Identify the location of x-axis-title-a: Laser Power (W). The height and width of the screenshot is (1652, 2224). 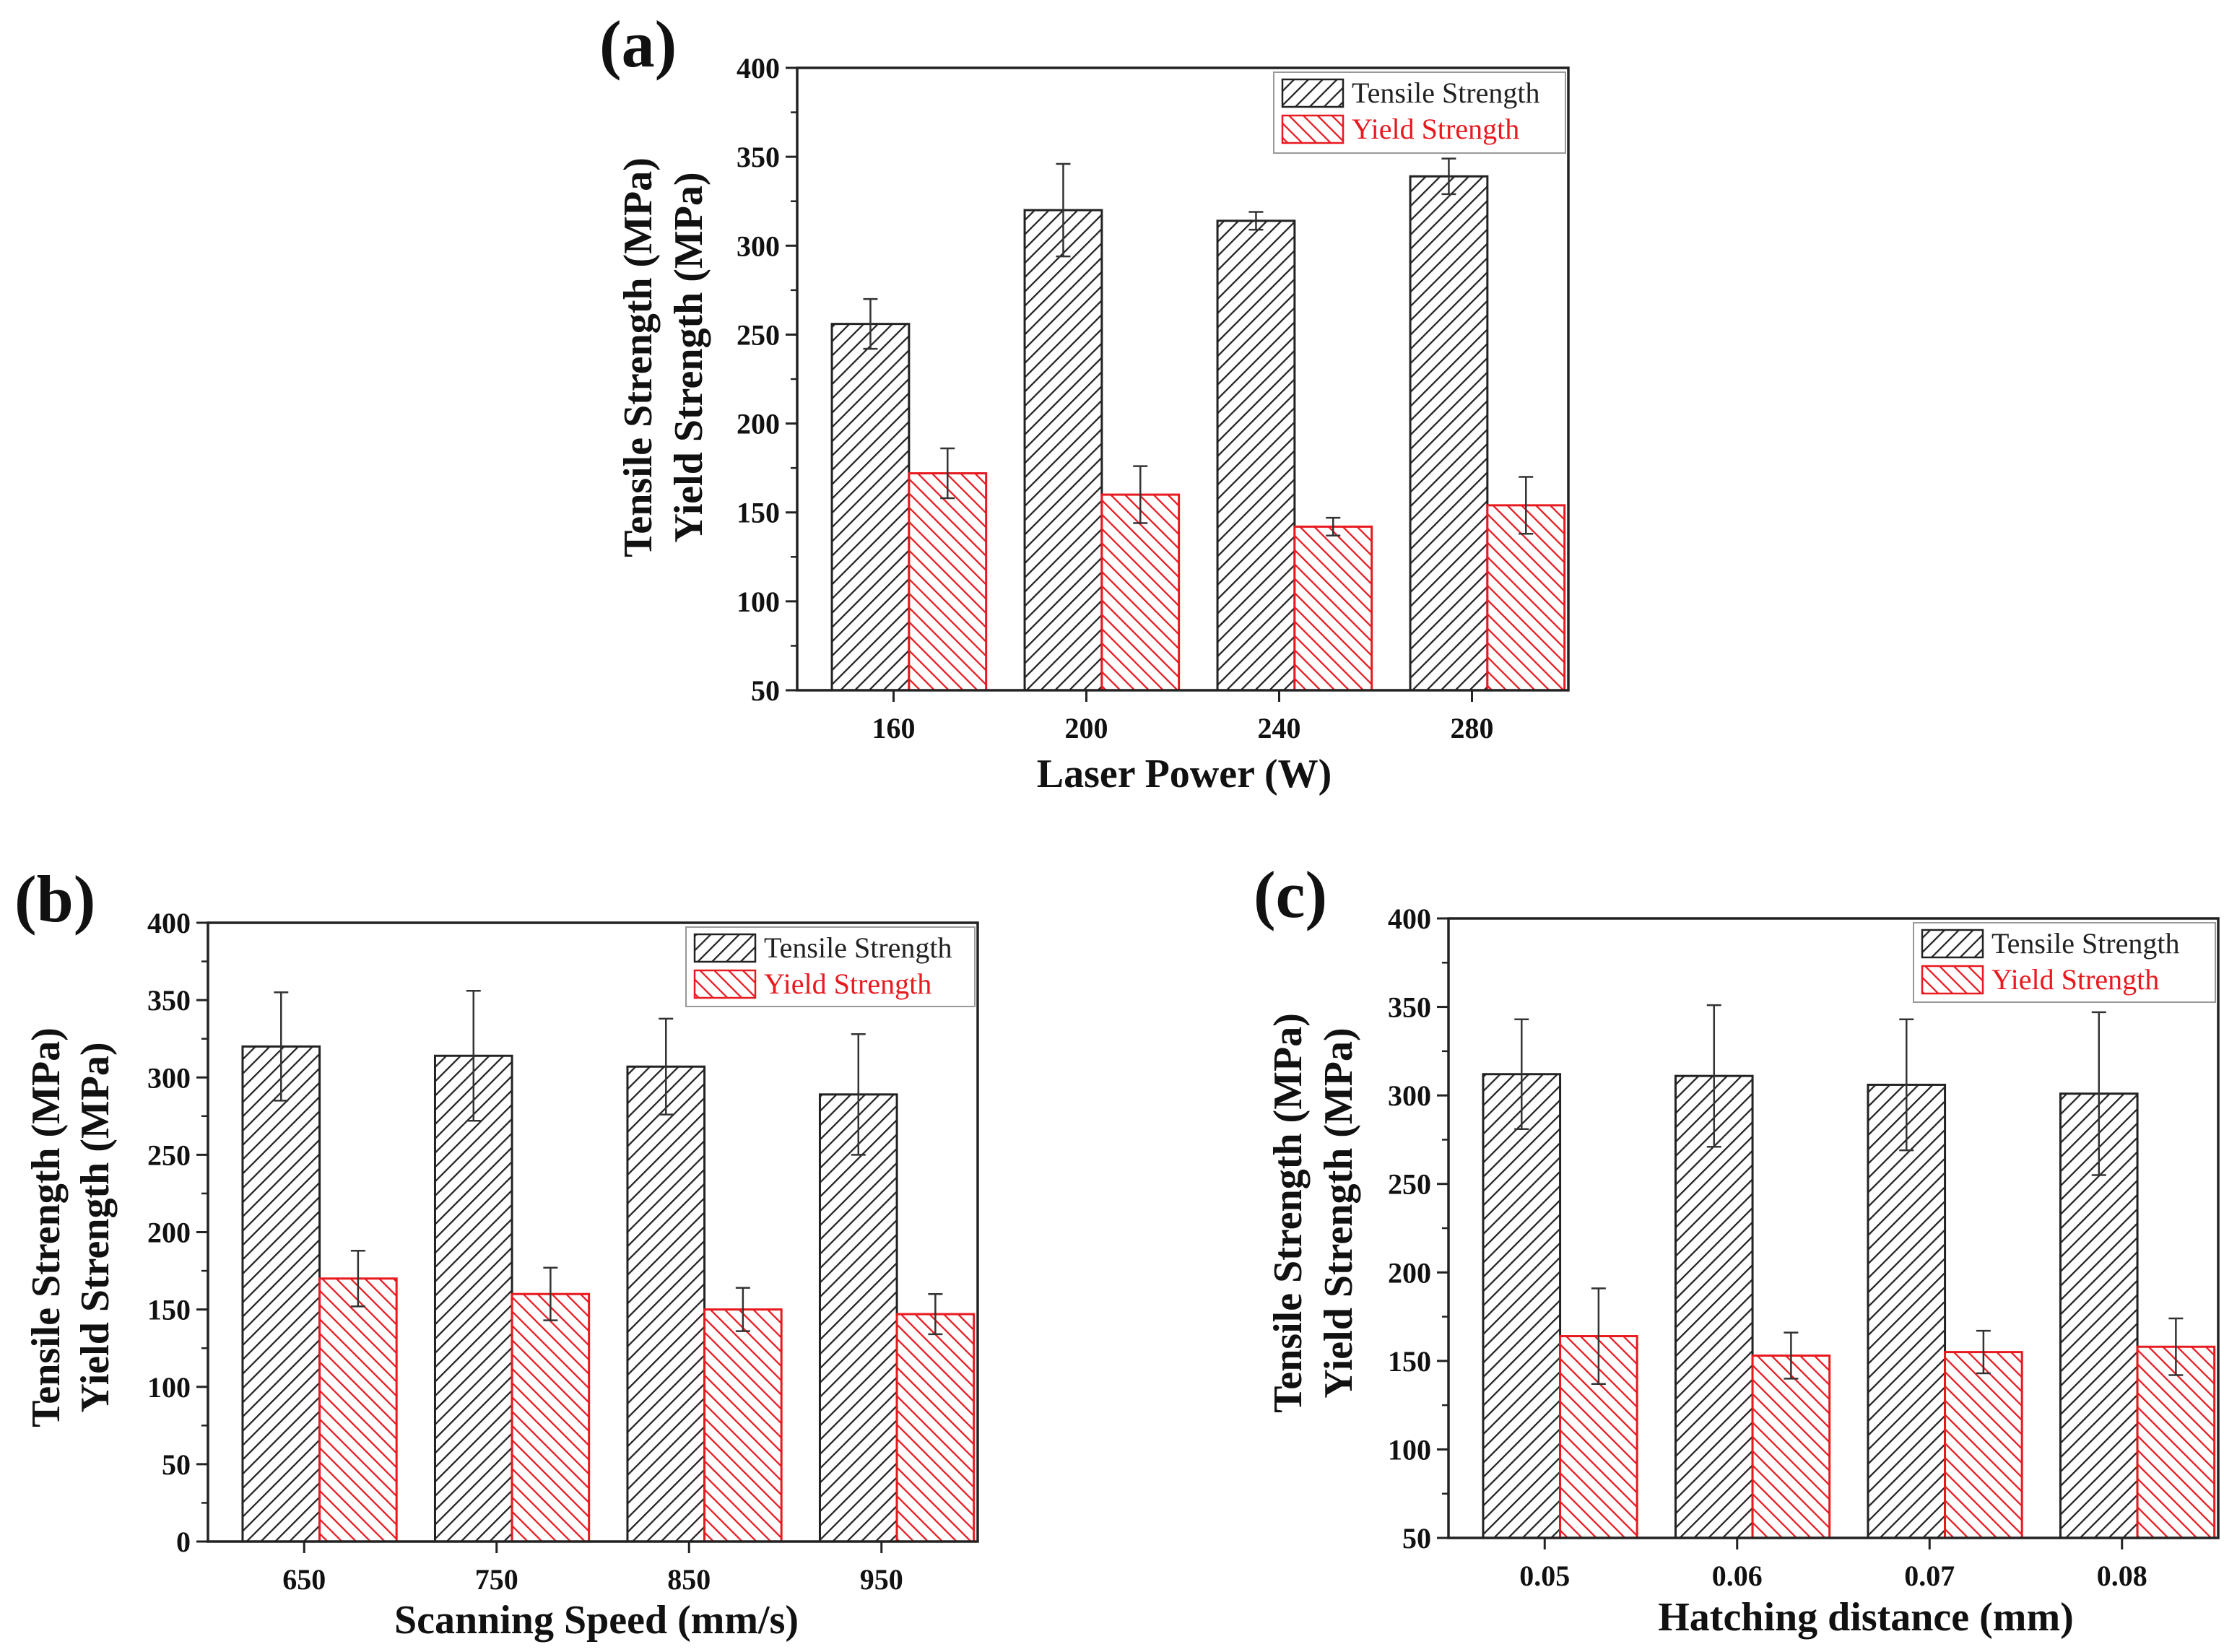
(1184, 774).